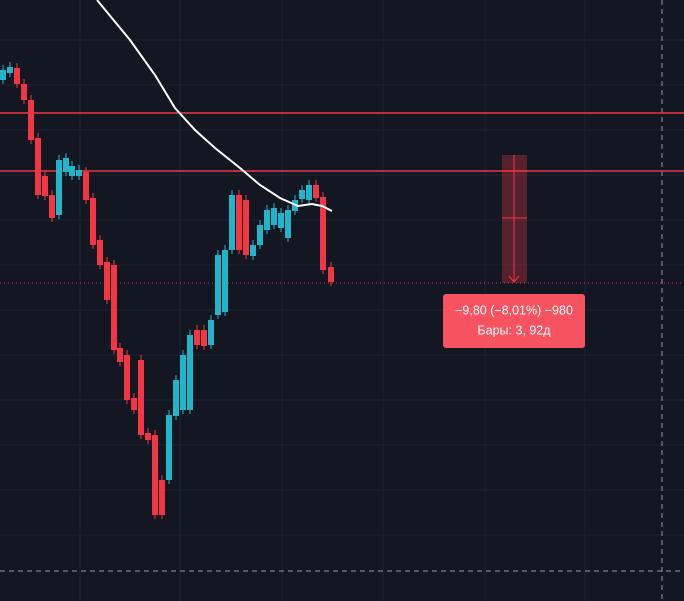 The height and width of the screenshot is (601, 684). Describe the element at coordinates (514, 251) in the screenshot. I see `measure-tool: −9,80 (−8,01%) −980 Бары: 3, 92д` at that location.